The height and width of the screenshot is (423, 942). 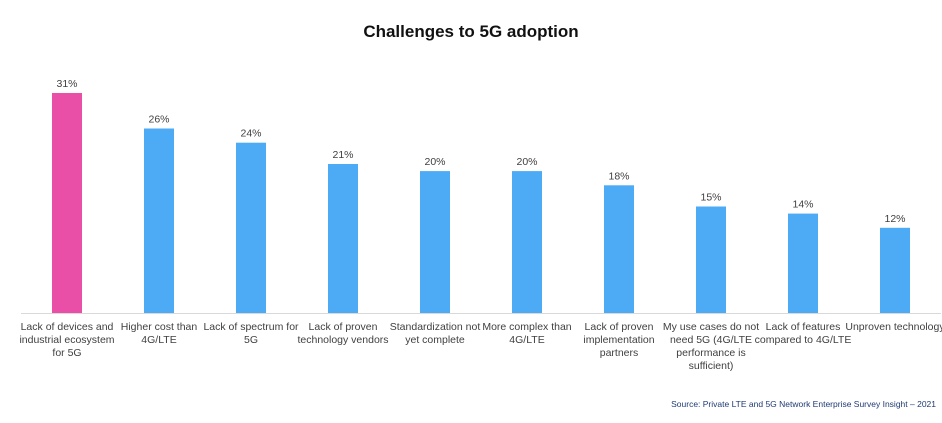 What do you see at coordinates (802, 205) in the screenshot?
I see `data-label-9: 14%` at bounding box center [802, 205].